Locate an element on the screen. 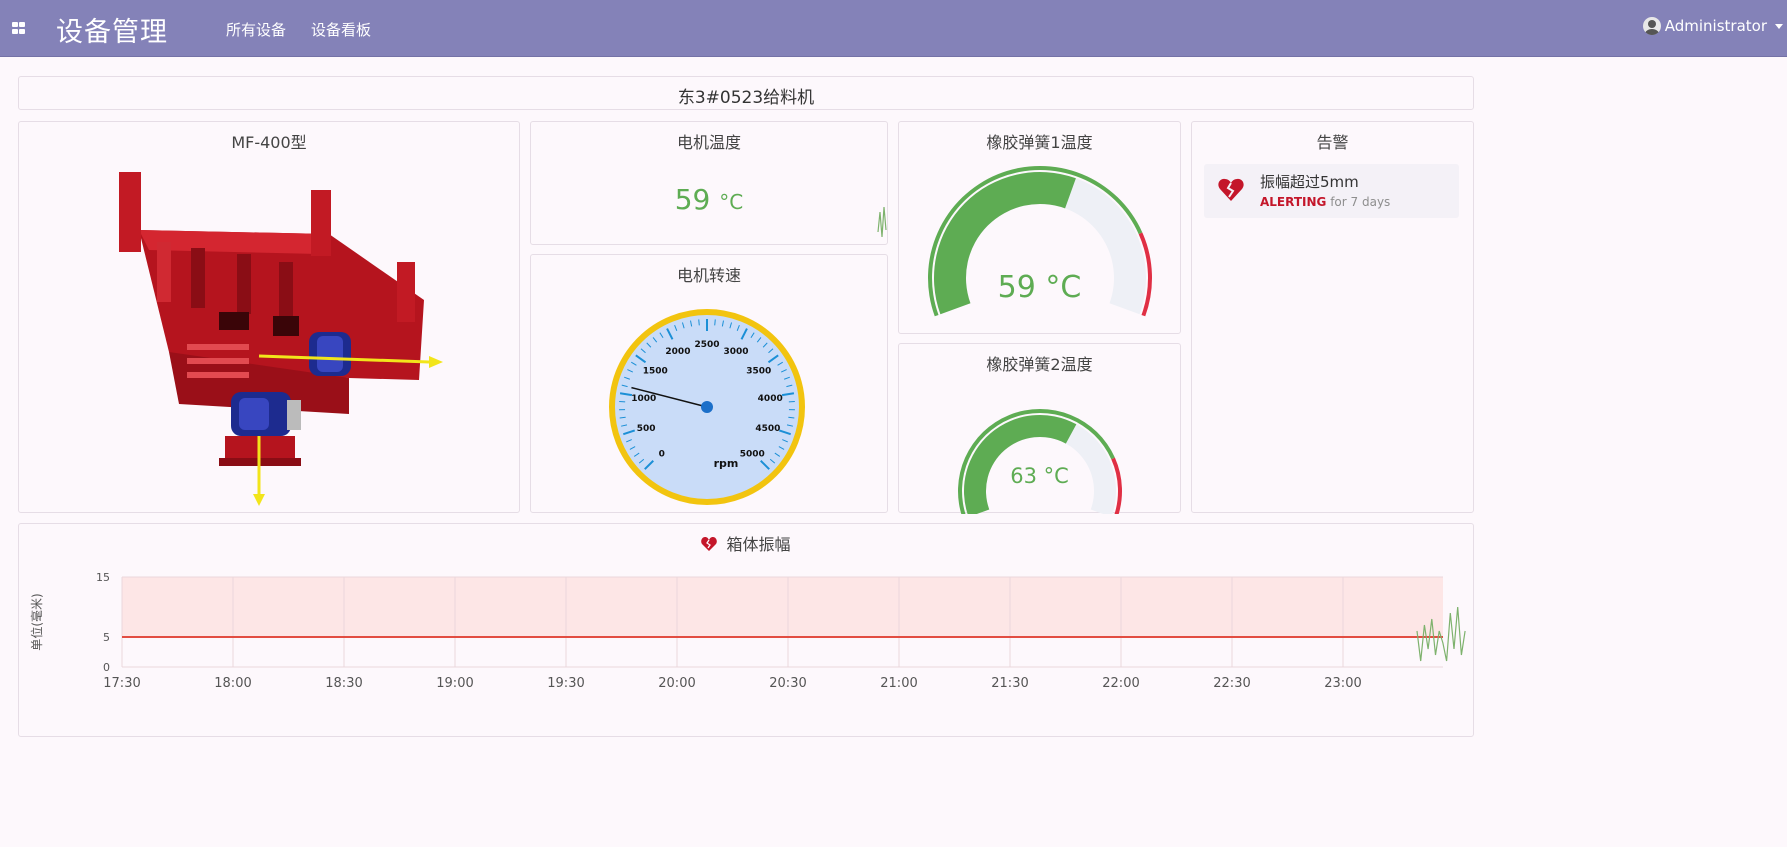 This screenshot has width=1787, height=847. spring2-title: 橡胶弹簧2温度 is located at coordinates (1039, 364).